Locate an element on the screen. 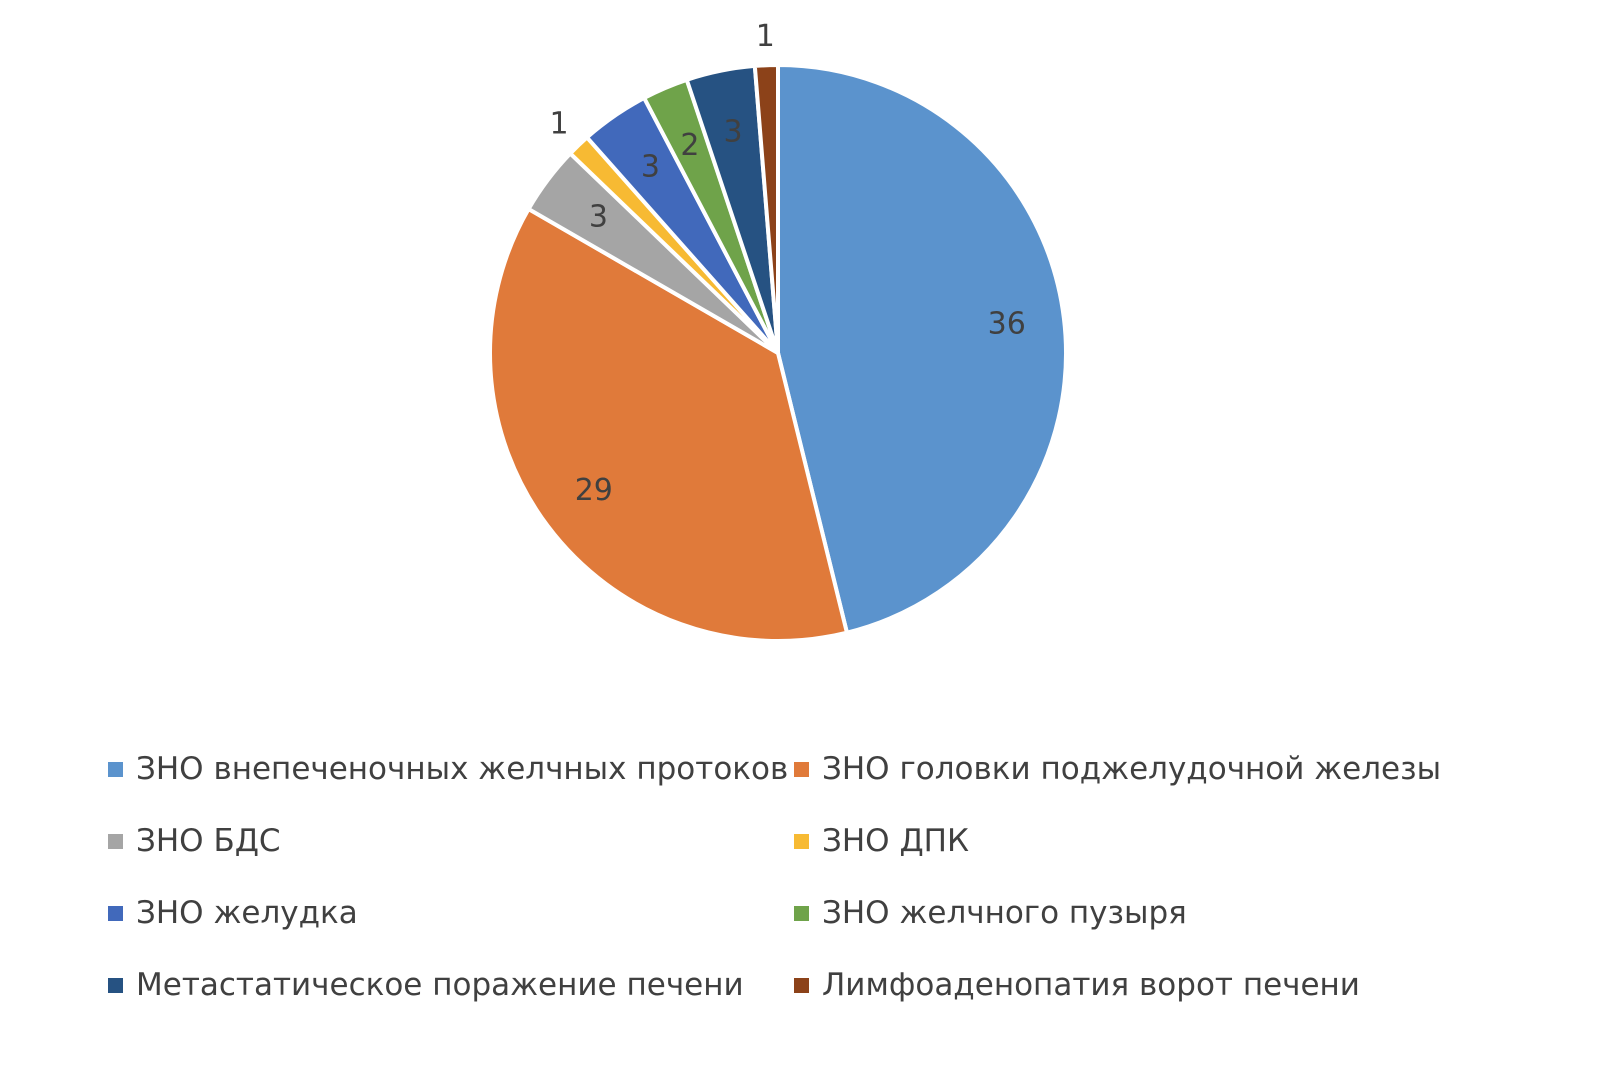 Image resolution: width=1620 pixels, height=1072 pixels. data-label: 2 is located at coordinates (689, 145).